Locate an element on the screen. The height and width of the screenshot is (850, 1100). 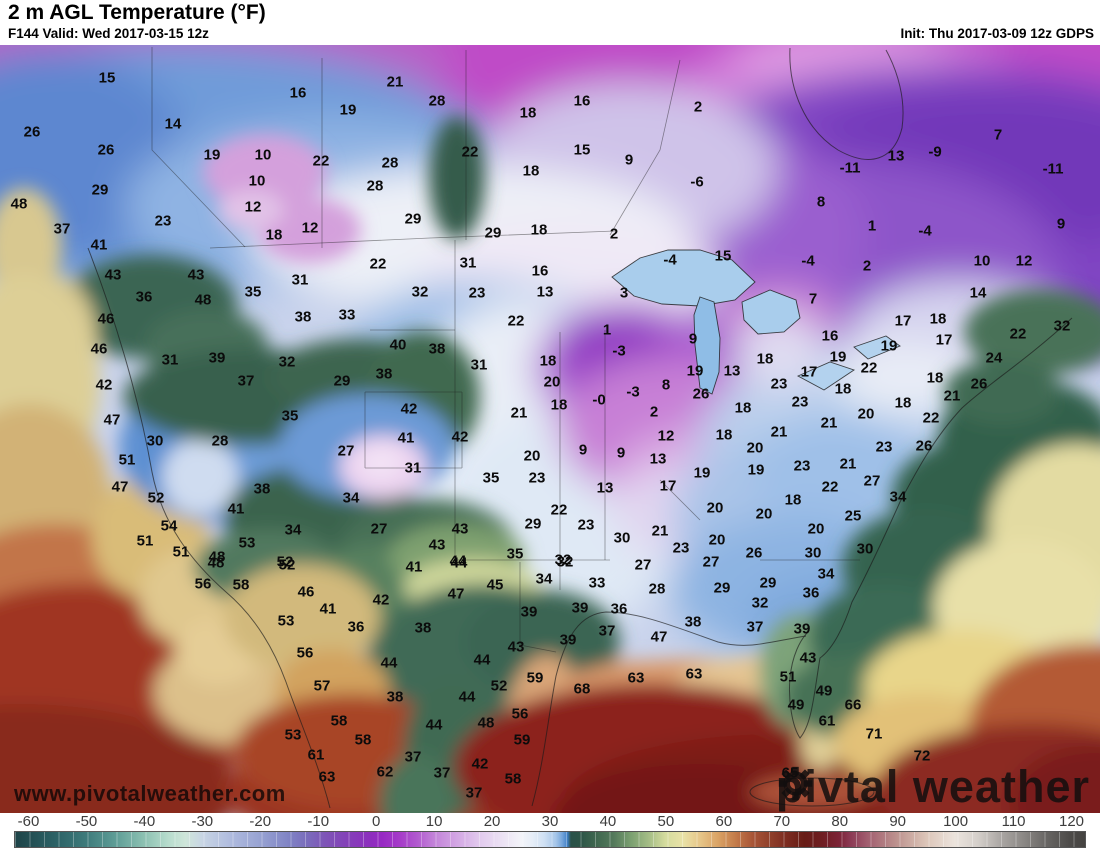
colorbar-tick: -40 is located at coordinates (144, 821).